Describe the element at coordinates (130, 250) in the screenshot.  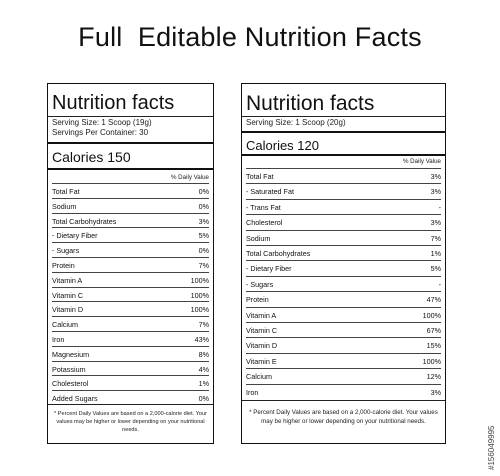
I see `nutrient-row: - Sugars 0%` at that location.